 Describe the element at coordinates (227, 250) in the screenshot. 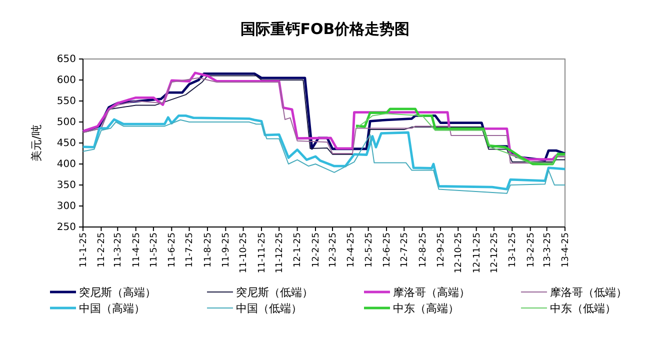

I see `x-tick-label: 11-9-25` at that location.